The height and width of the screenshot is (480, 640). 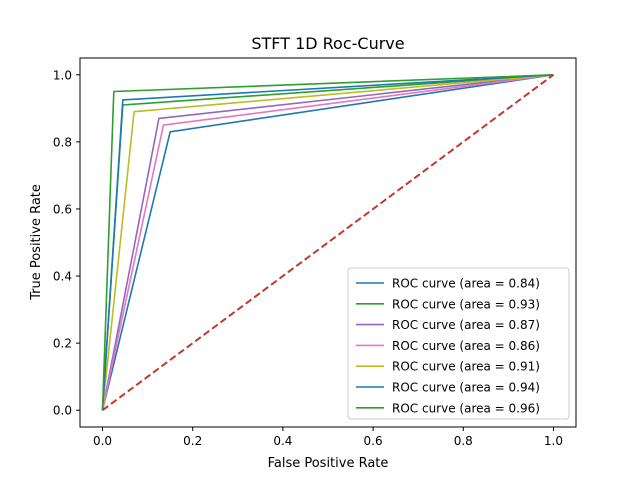 I want to click on x-tick-label: 0.8, so click(x=463, y=441).